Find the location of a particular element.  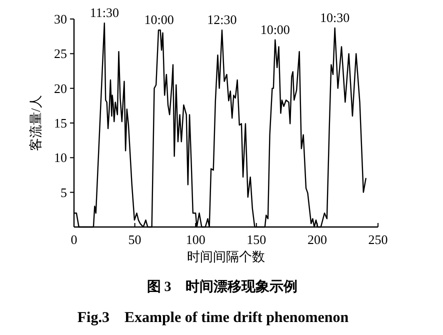

y-tick-label: 15 is located at coordinates (60, 123).